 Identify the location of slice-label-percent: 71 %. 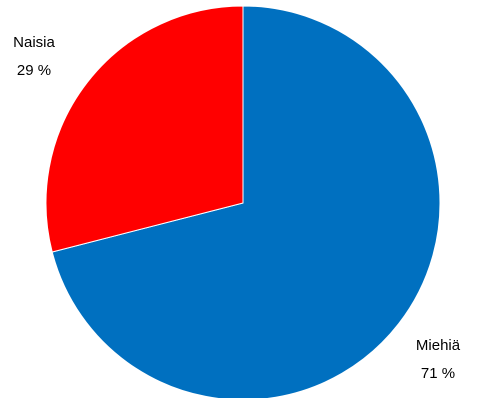
(438, 373).